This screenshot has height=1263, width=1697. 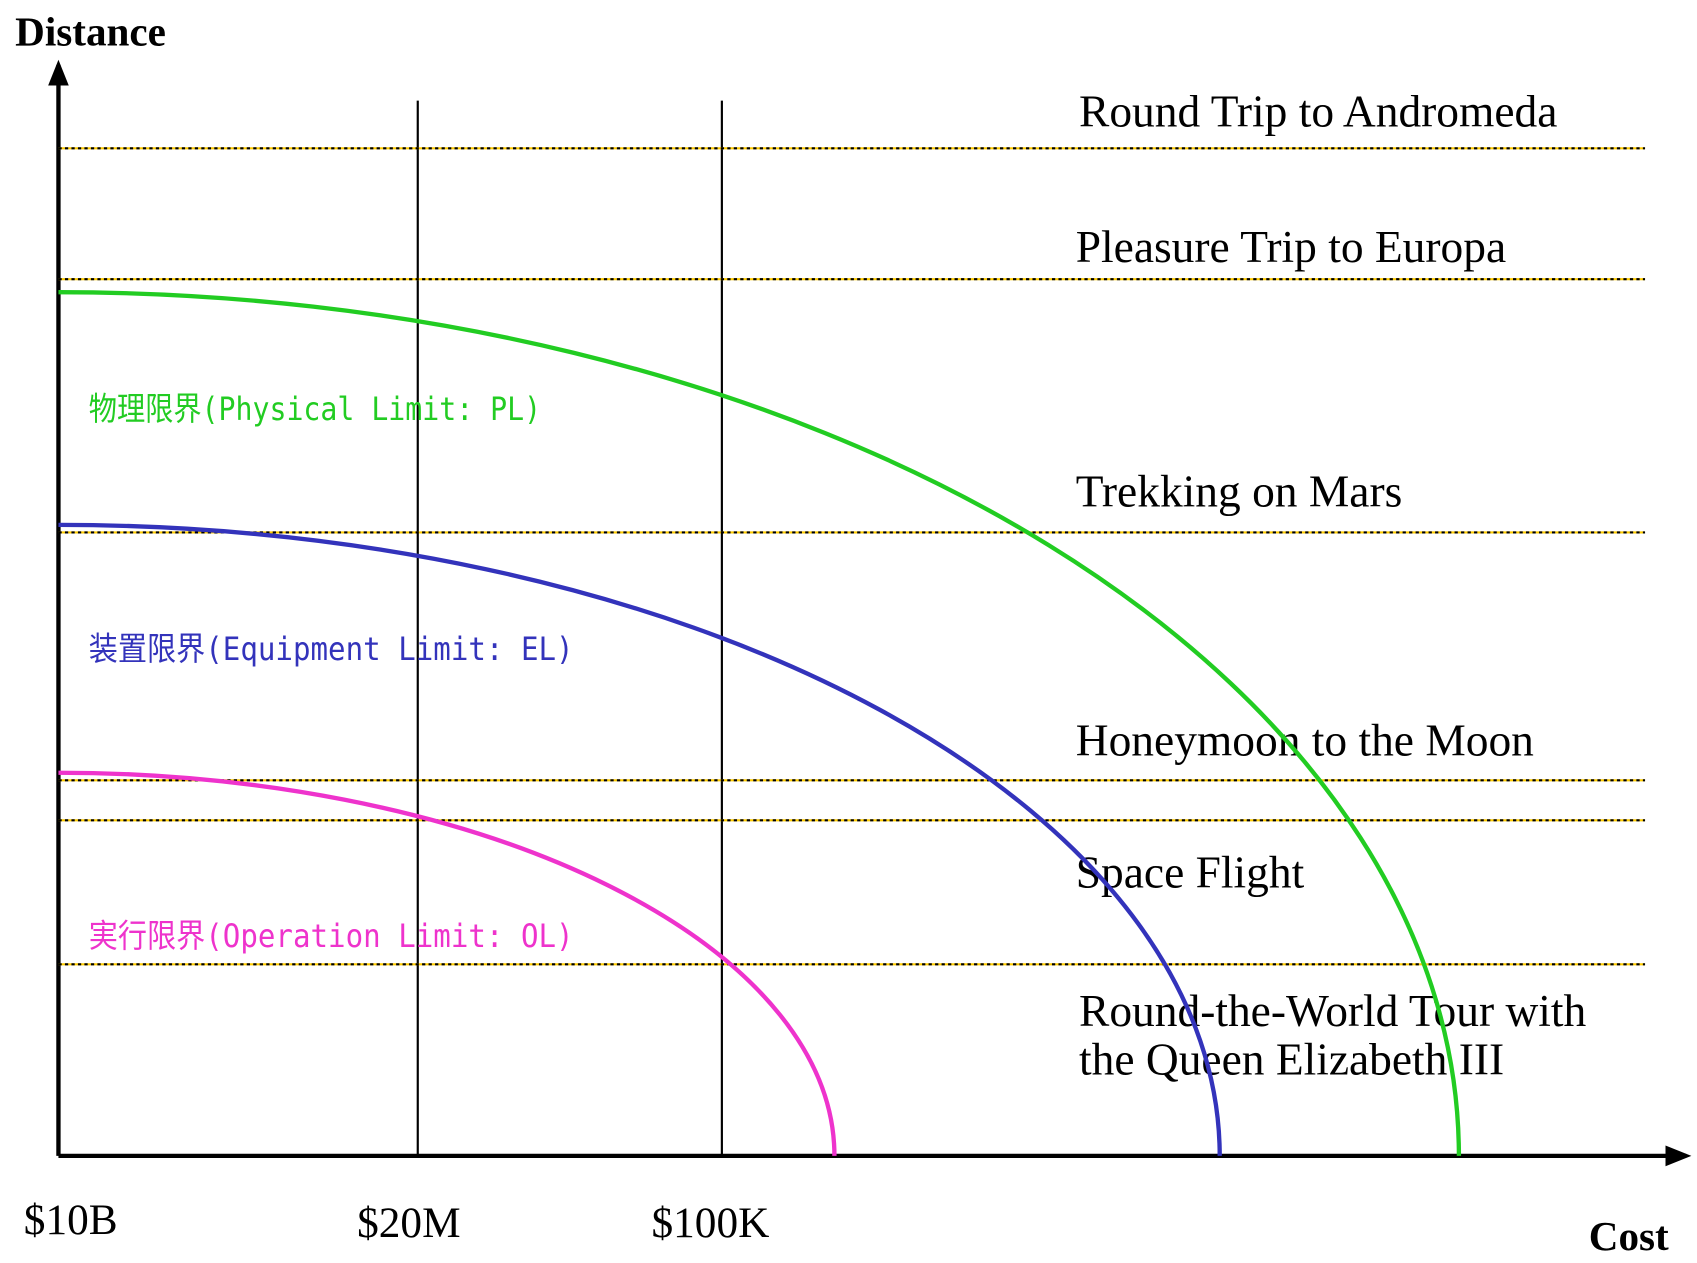 I want to click on limit-curve, so click(x=447, y=963).